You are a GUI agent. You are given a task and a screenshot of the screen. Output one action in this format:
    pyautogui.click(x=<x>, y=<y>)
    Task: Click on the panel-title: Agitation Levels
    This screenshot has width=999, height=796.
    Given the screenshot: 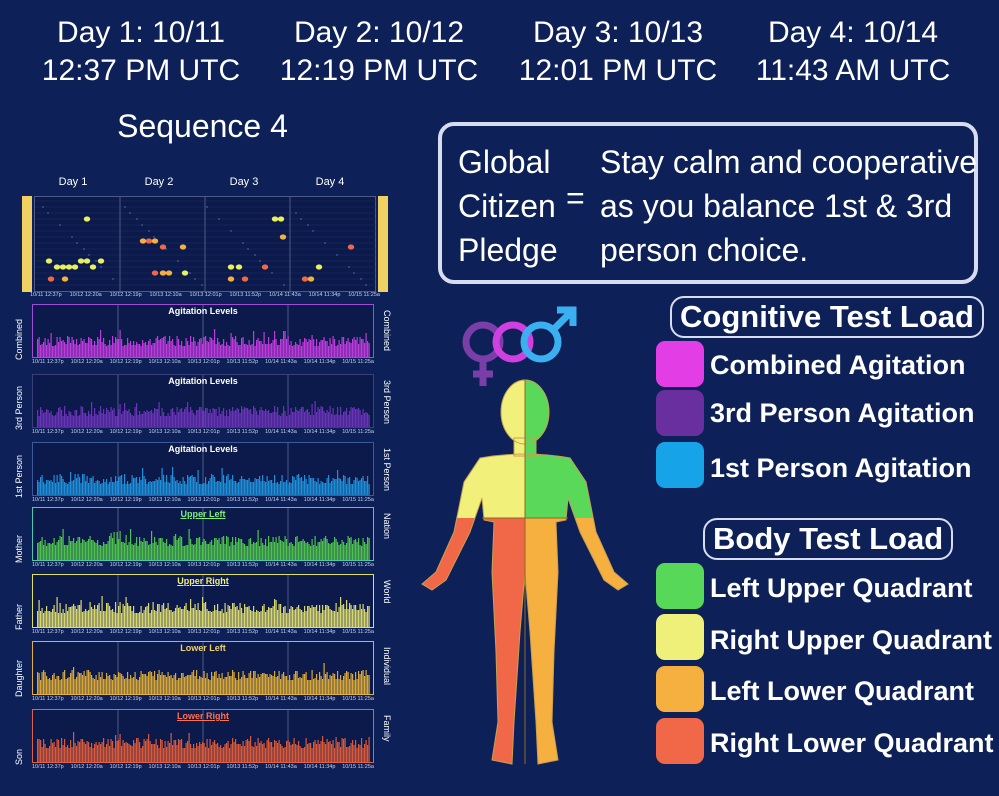 What is the action you would take?
    pyautogui.click(x=203, y=381)
    